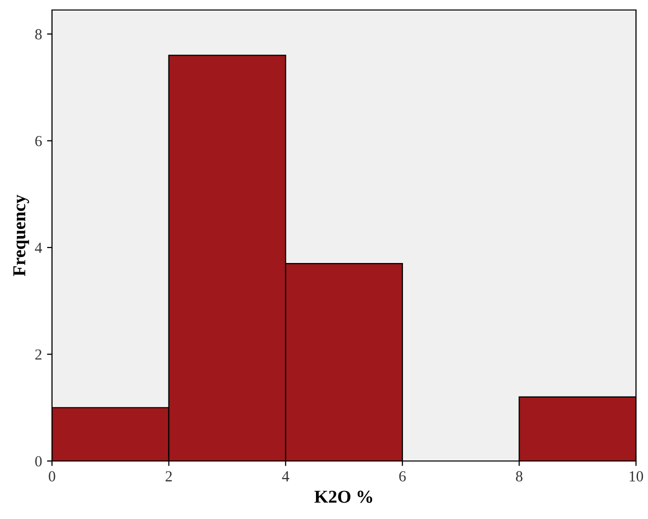 Image resolution: width=648 pixels, height=519 pixels. I want to click on y-tick-label: 6, so click(38, 141).